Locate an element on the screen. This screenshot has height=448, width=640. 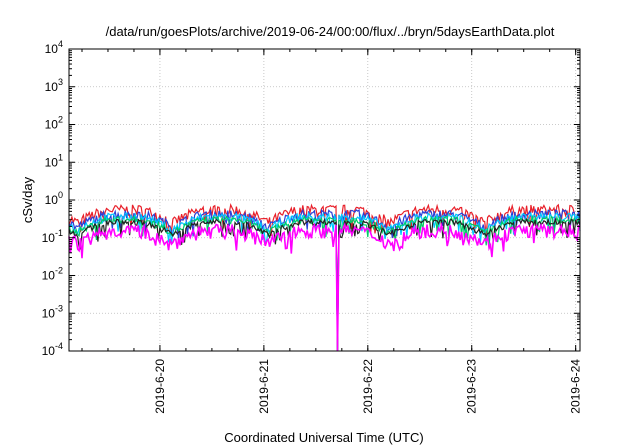
y-tick-label: 10³ is located at coordinates (54, 85).